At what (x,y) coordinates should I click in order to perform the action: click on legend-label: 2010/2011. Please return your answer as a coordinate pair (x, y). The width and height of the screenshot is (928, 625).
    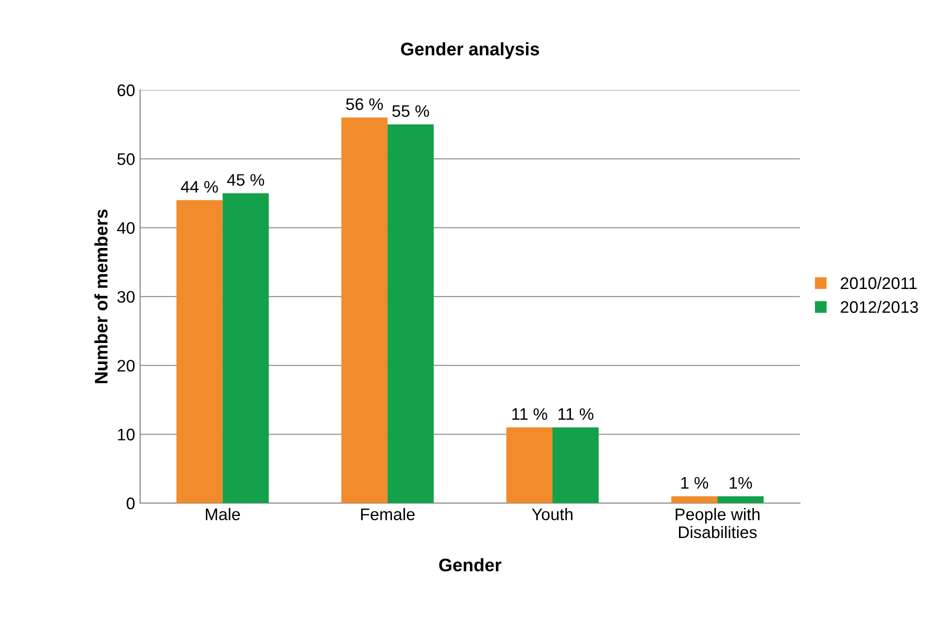
    Looking at the image, I should click on (878, 283).